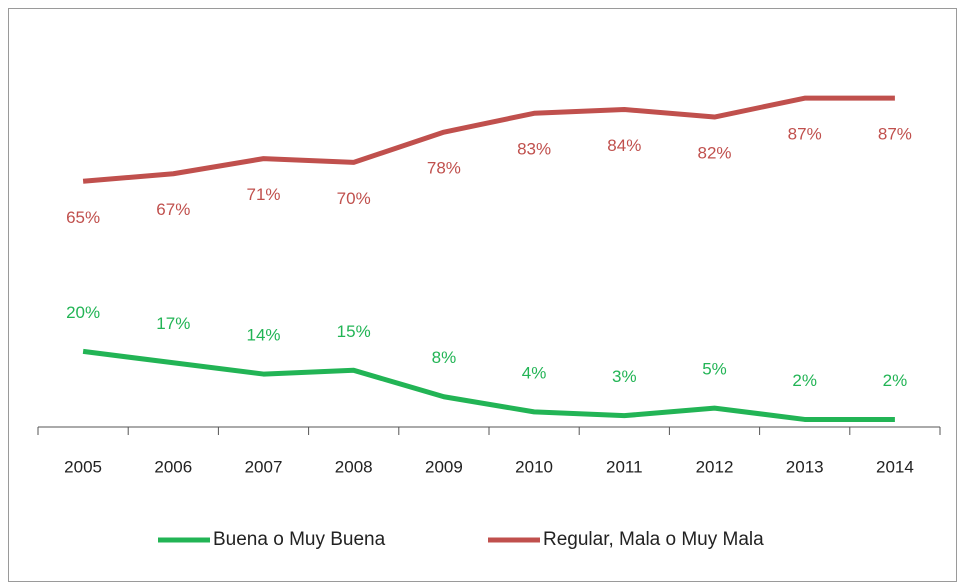  Describe the element at coordinates (444, 357) in the screenshot. I see `data-label: 8%` at that location.